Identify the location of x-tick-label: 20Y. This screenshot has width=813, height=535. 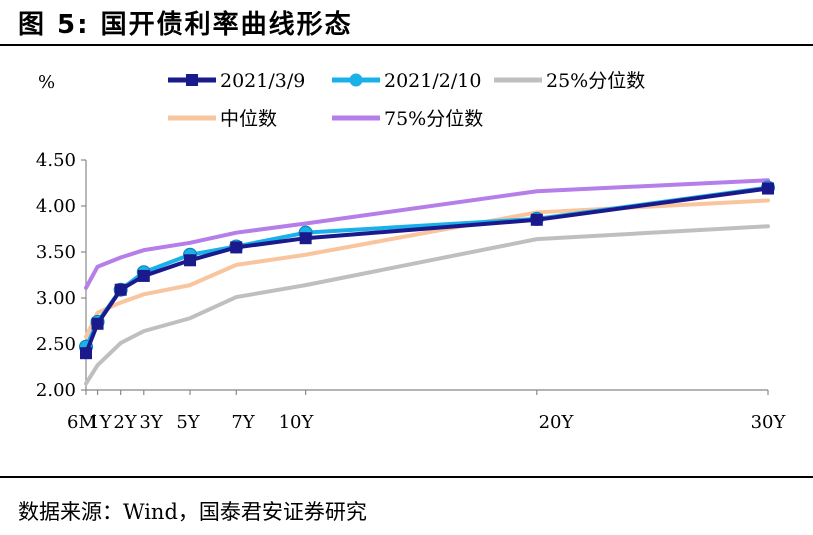
(557, 422).